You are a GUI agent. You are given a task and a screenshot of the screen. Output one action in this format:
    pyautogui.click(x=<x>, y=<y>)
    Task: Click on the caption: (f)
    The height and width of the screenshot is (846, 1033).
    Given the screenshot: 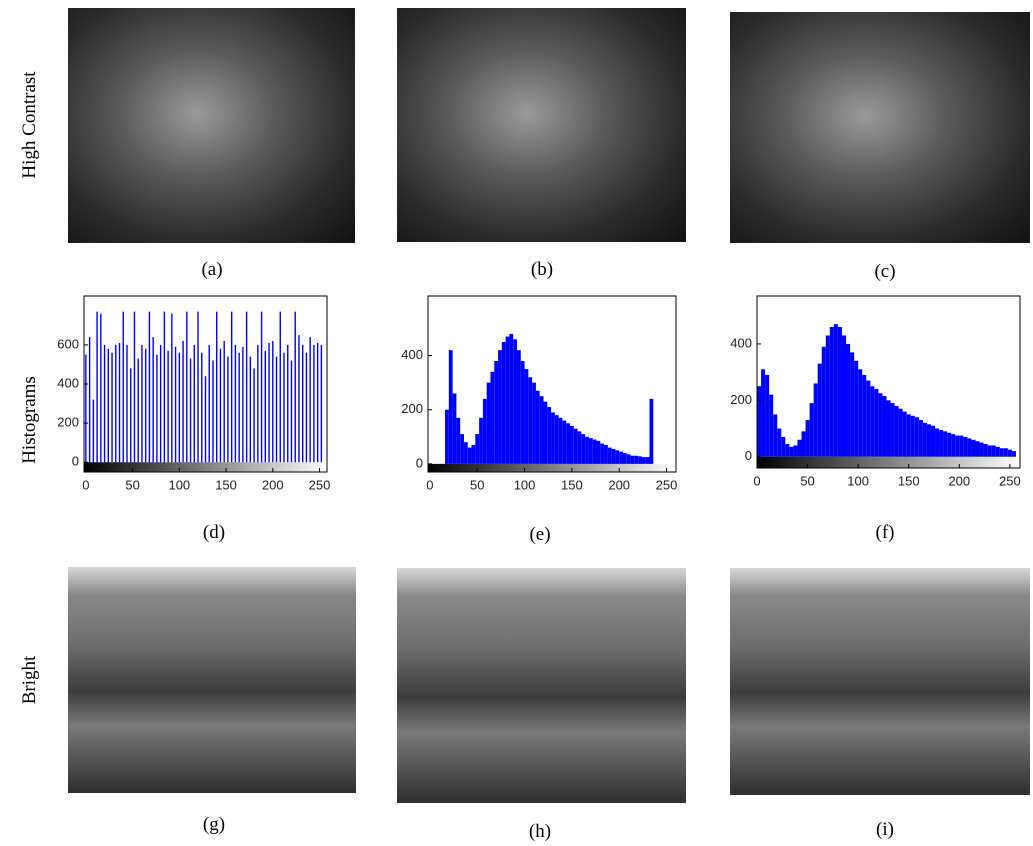 What is the action you would take?
    pyautogui.click(x=885, y=532)
    